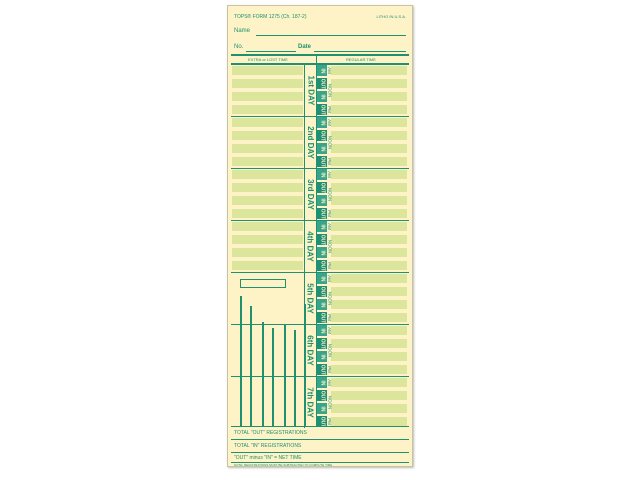 The image size is (640, 480). Describe the element at coordinates (270, 17) in the screenshot. I see `form-id: TOPS® FORM 1275 (Ch. 187-2)` at that location.